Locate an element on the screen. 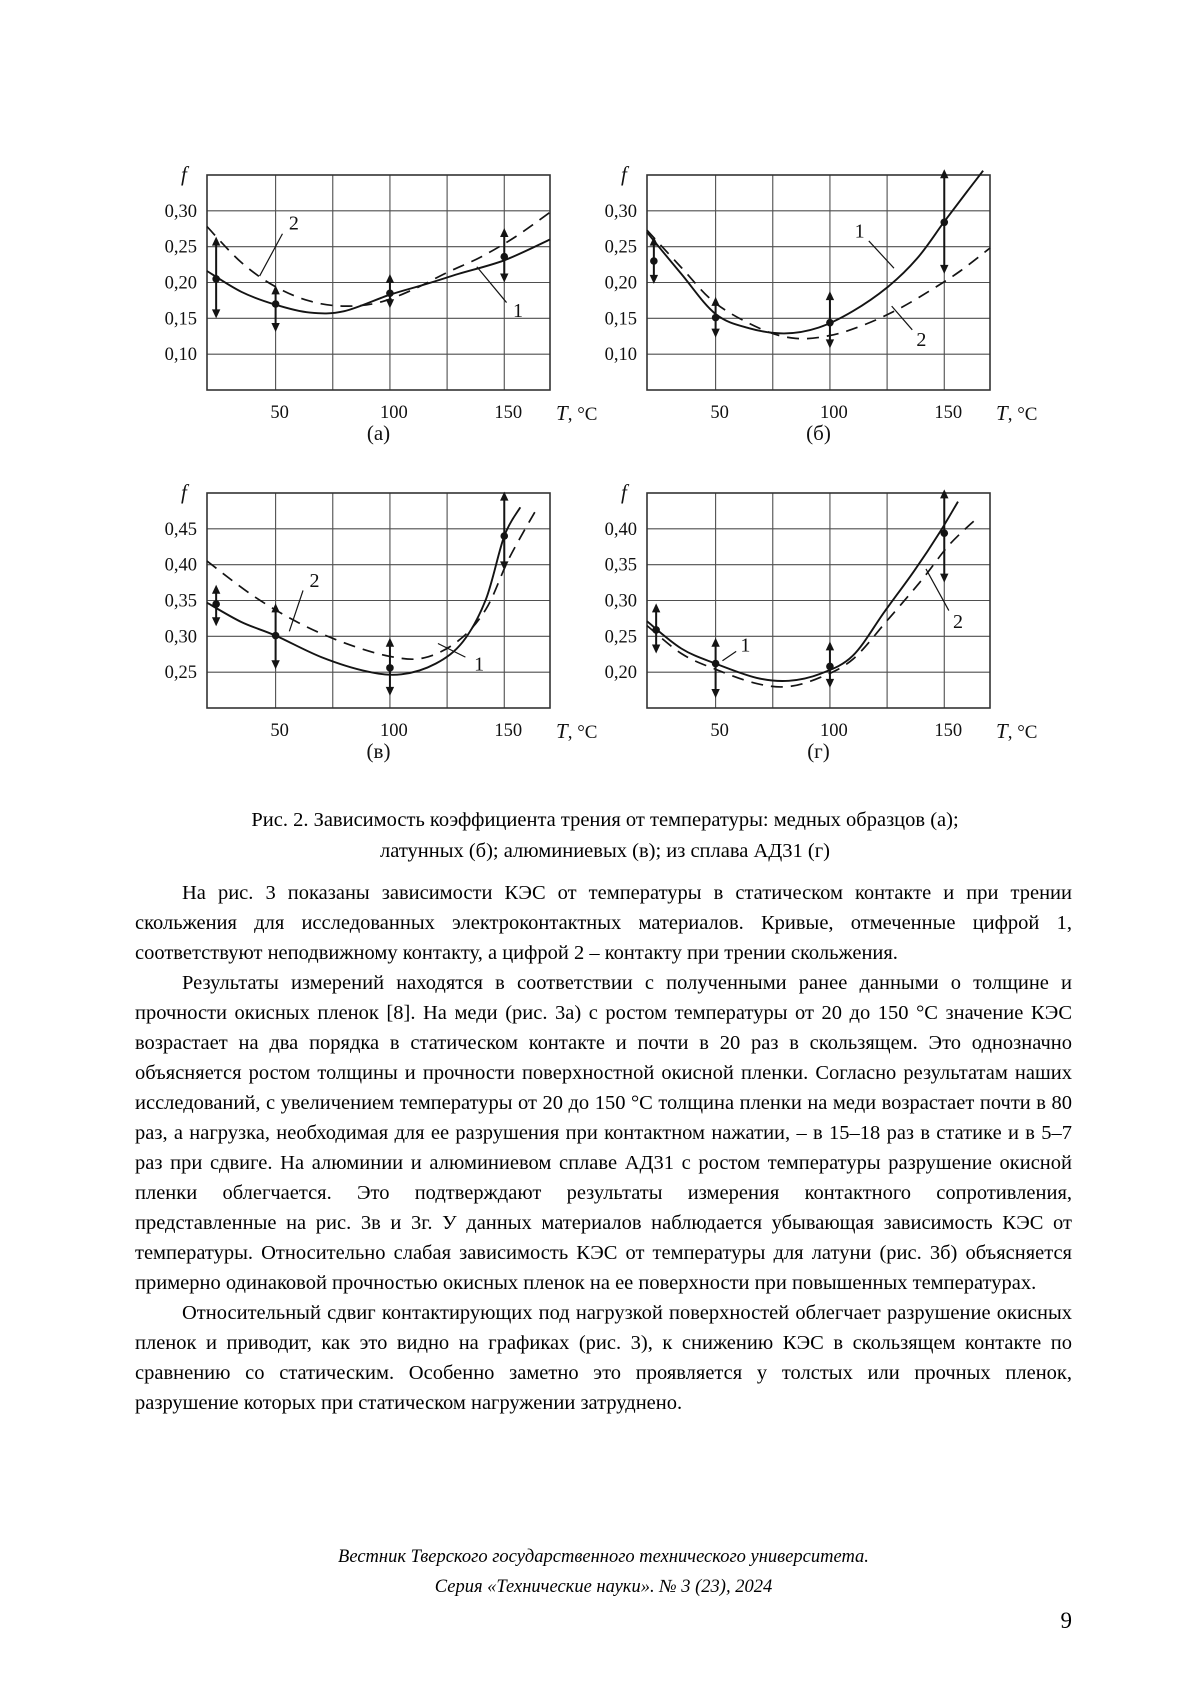  axis-ticks: 0,30 0,25 0,20 0,15 0,10 50 100 150 is located at coordinates (344, 312).